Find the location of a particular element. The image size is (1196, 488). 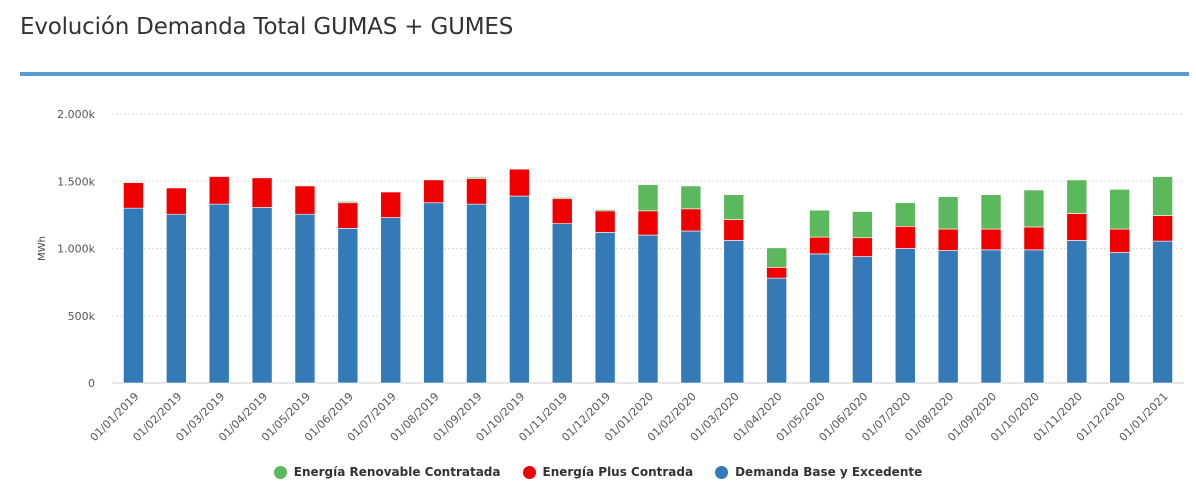

y-tick-label: 1.000k is located at coordinates (76, 249).